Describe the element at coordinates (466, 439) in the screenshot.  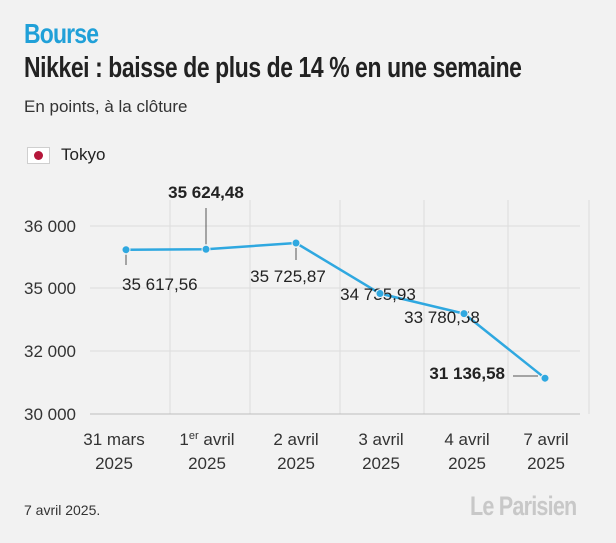
I see `x-tick-label: 4 avril` at that location.